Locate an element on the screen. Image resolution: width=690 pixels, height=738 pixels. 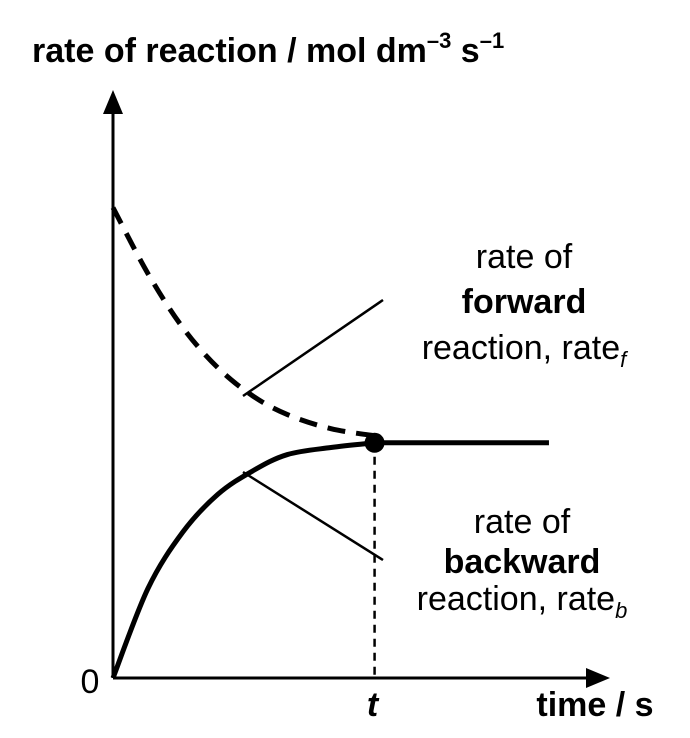
t-tick-label: t is located at coordinates (373, 705).